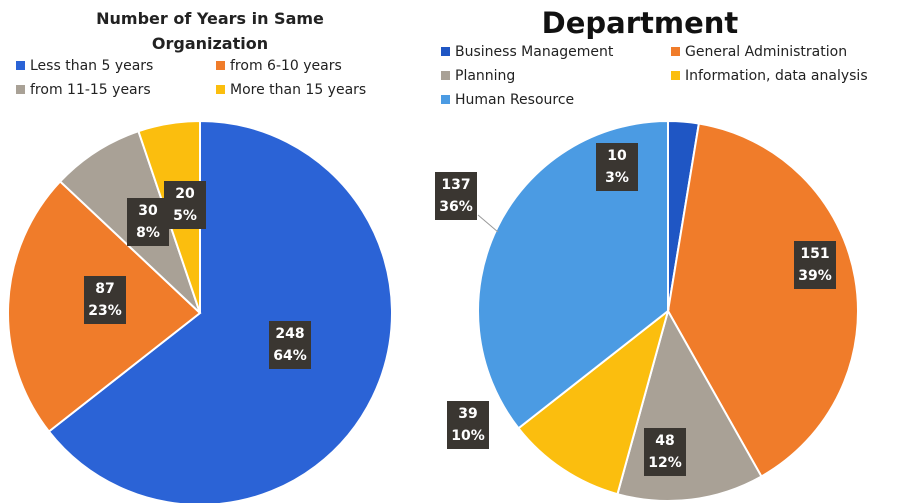 The image size is (899, 503). What do you see at coordinates (617, 178) in the screenshot?
I see `data-label: 3%` at bounding box center [617, 178].